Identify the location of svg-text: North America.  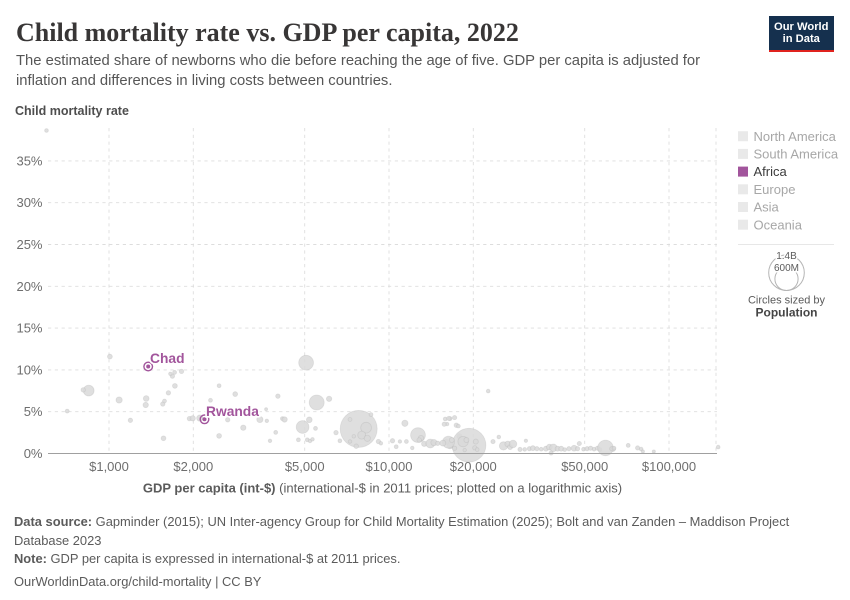
(795, 136).